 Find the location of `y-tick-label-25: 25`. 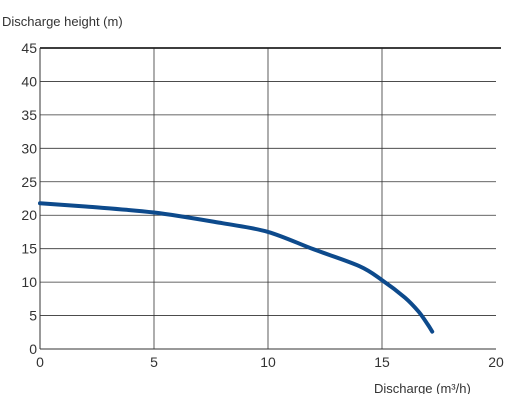

y-tick-label-25: 25 is located at coordinates (29, 182).